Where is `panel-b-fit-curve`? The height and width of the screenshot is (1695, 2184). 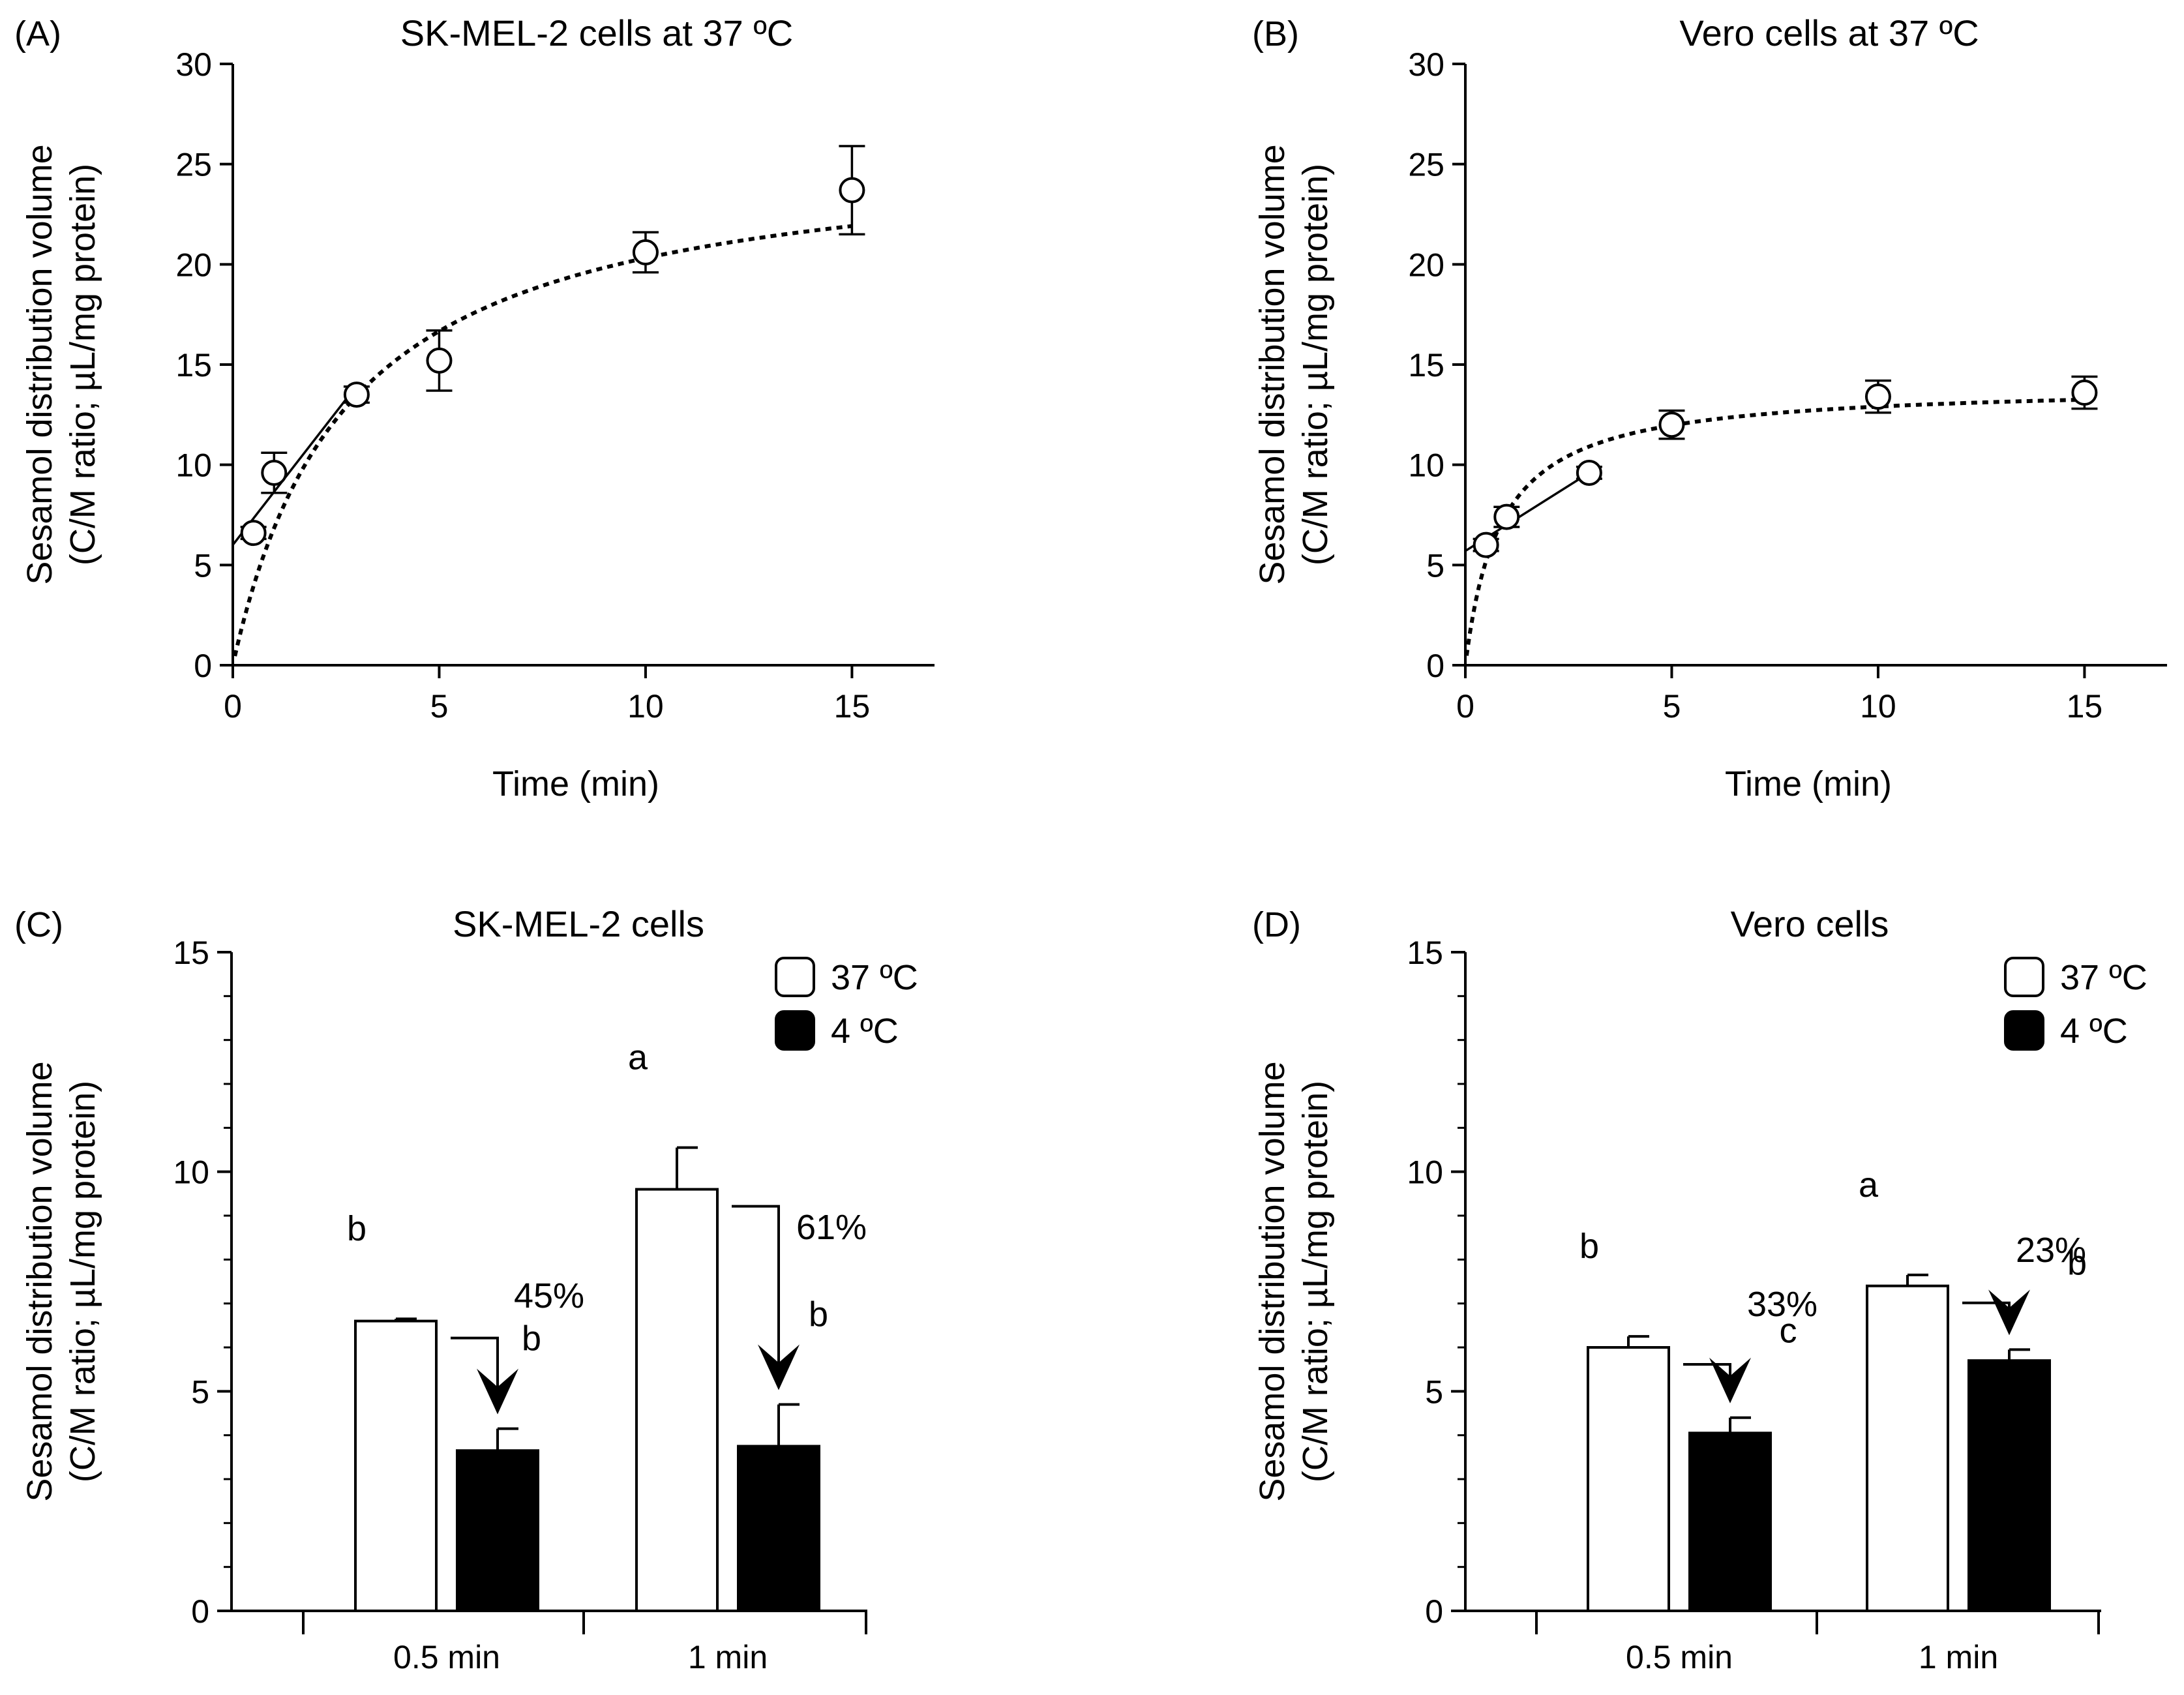
panel-b-fit-curve is located at coordinates (1775, 526).